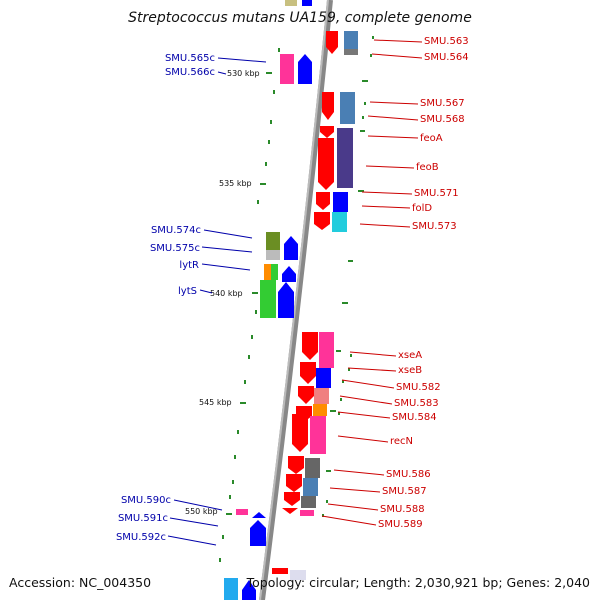 The height and width of the screenshot is (600, 600). What do you see at coordinates (446, 57) in the screenshot?
I see `label-smu564: SMU.564` at bounding box center [446, 57].